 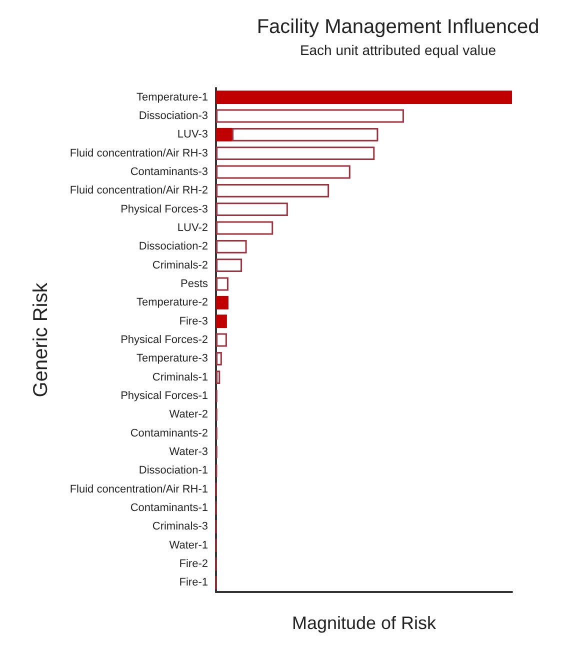 What do you see at coordinates (192, 134) in the screenshot?
I see `y-tick-label: LUV-3` at bounding box center [192, 134].